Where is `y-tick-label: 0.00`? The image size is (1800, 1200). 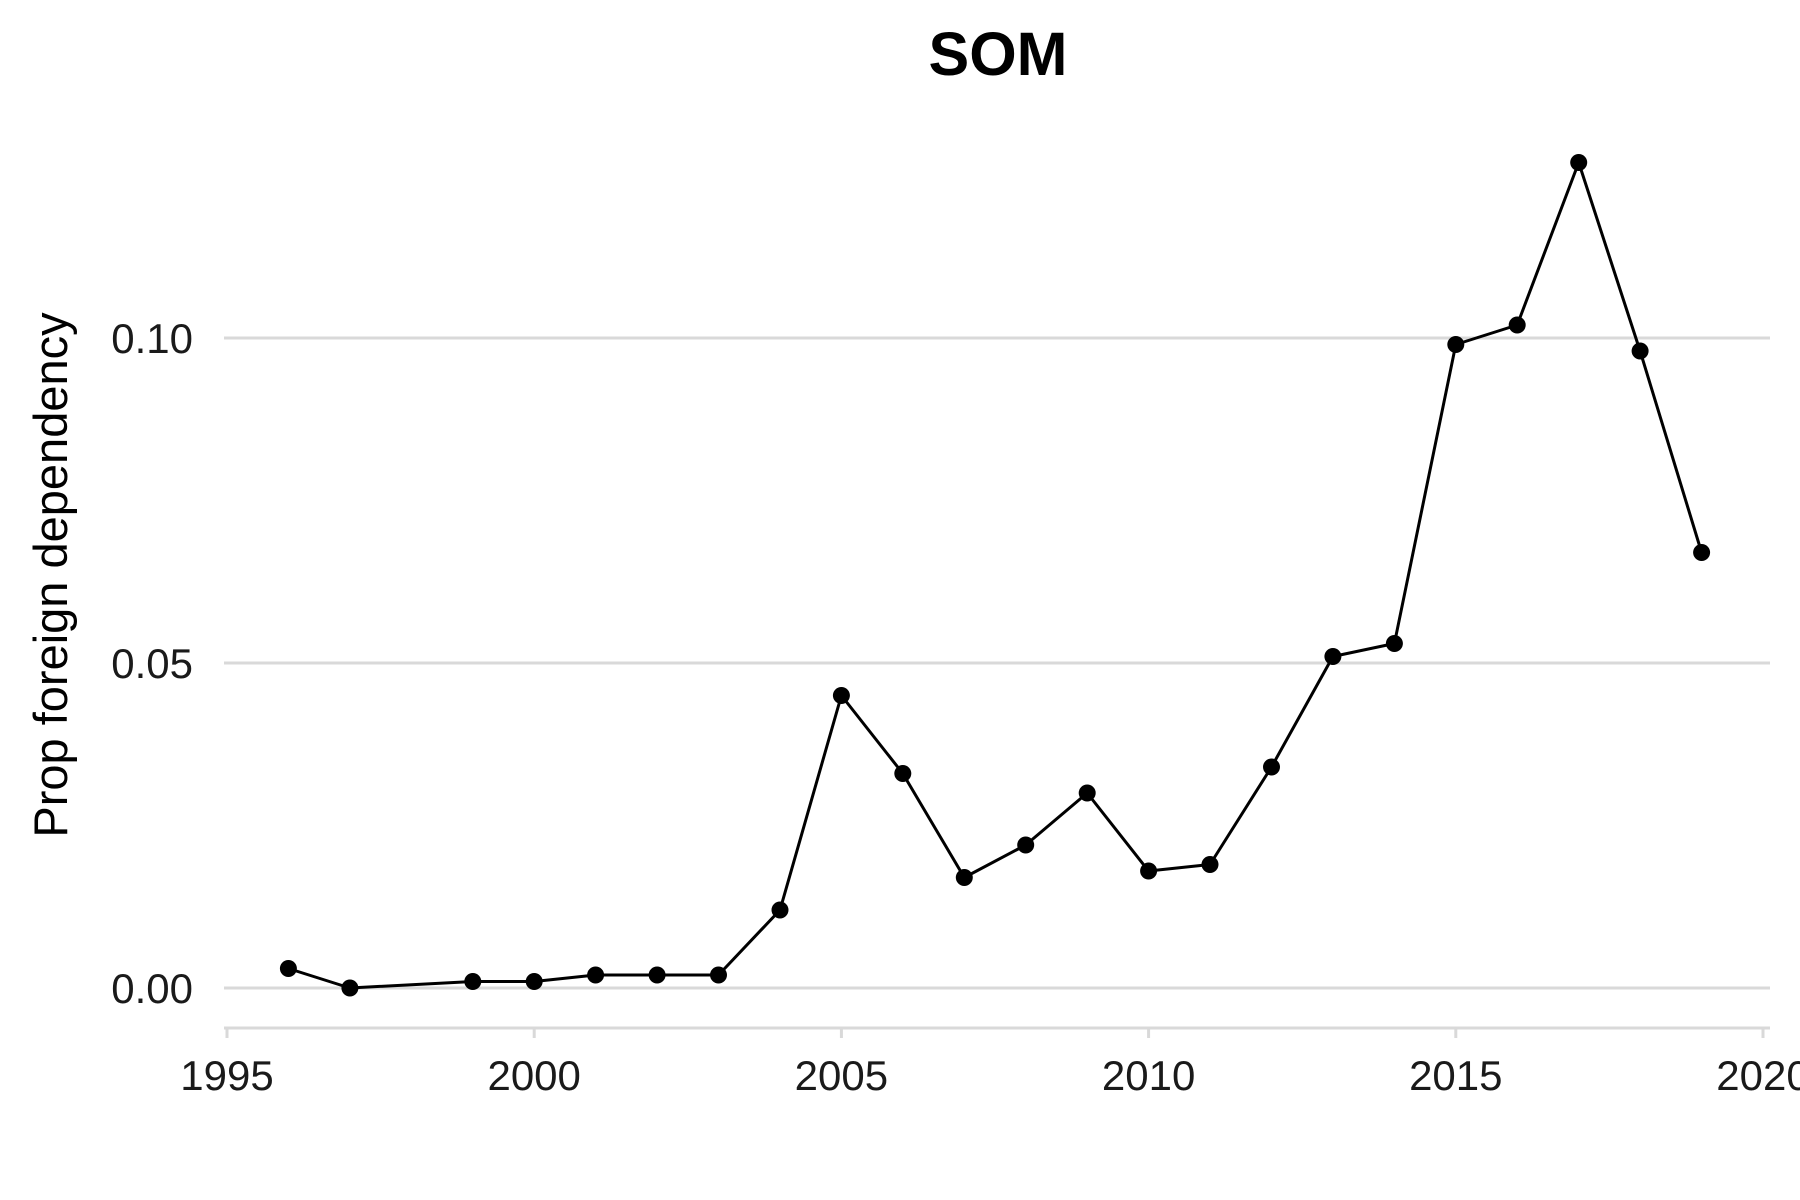
y-tick-label: 0.00 is located at coordinates (152, 988).